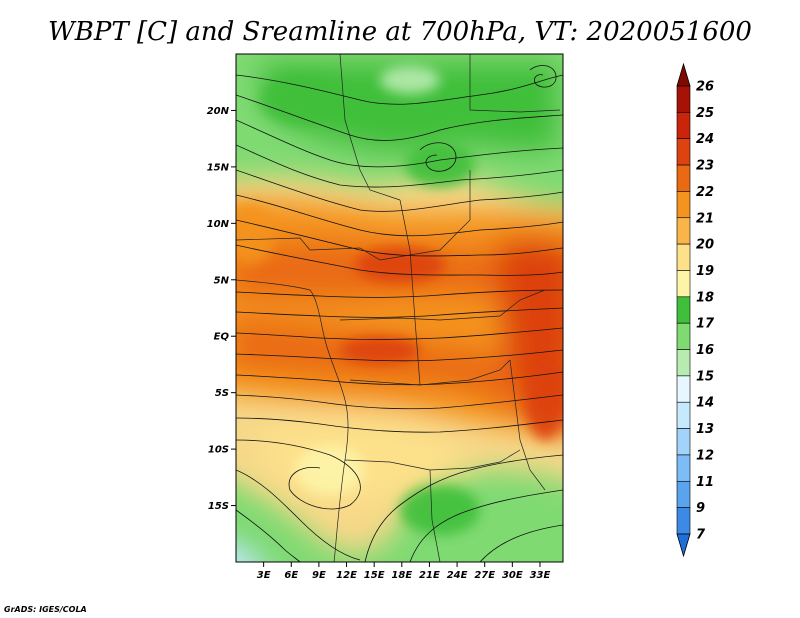 This screenshot has height=618, width=800. What do you see at coordinates (221, 309) in the screenshot?
I see `y-axis: 20N 15N 10N 5N EQ 5S 10S 15S` at bounding box center [221, 309].